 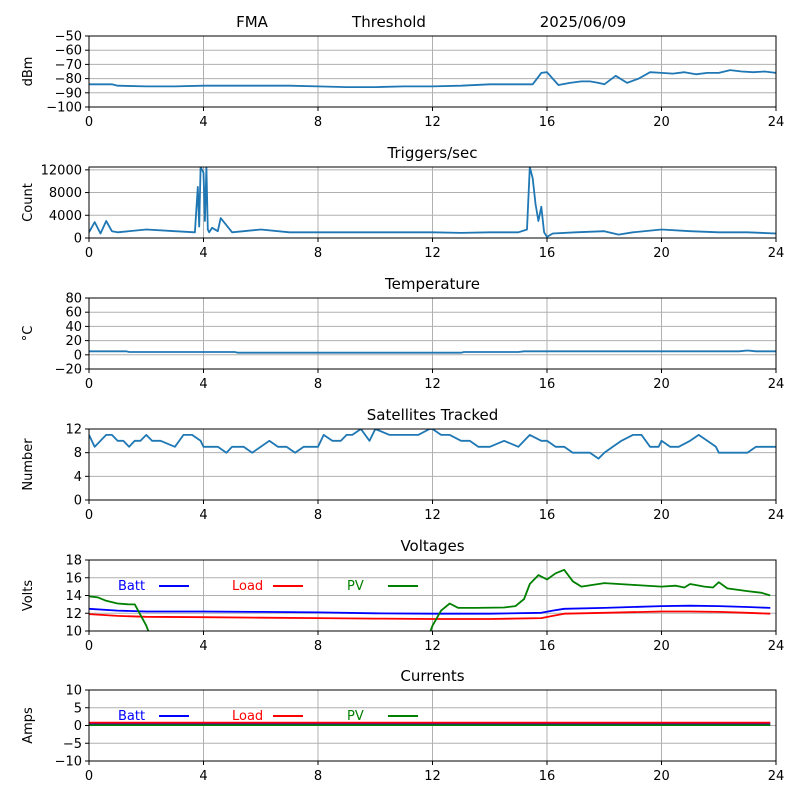 What do you see at coordinates (28, 334) in the screenshot?
I see `temperature-ylabel: °C` at bounding box center [28, 334].